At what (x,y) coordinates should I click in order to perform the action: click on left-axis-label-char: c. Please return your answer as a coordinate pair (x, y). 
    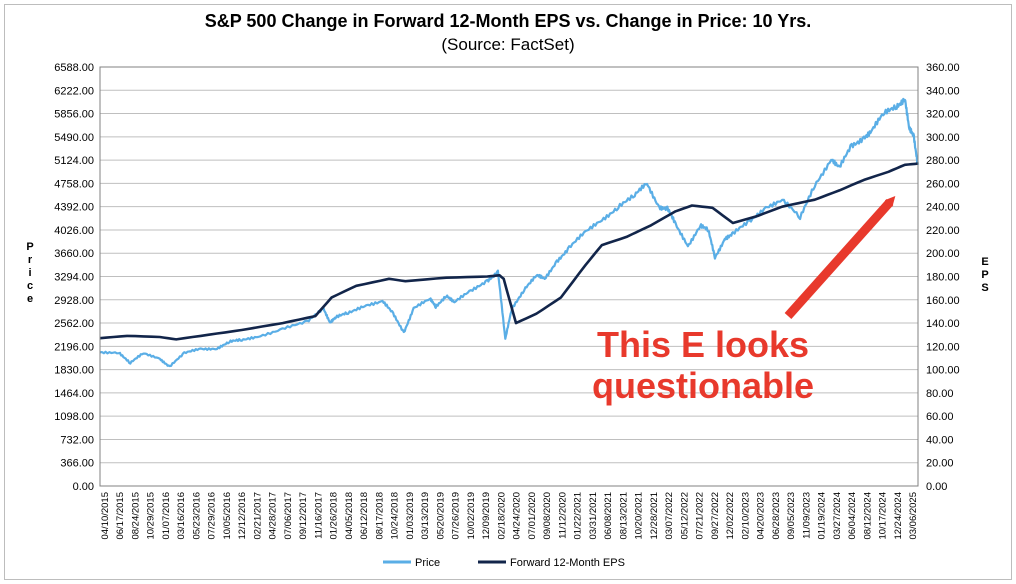
    Looking at the image, I should click on (30, 286).